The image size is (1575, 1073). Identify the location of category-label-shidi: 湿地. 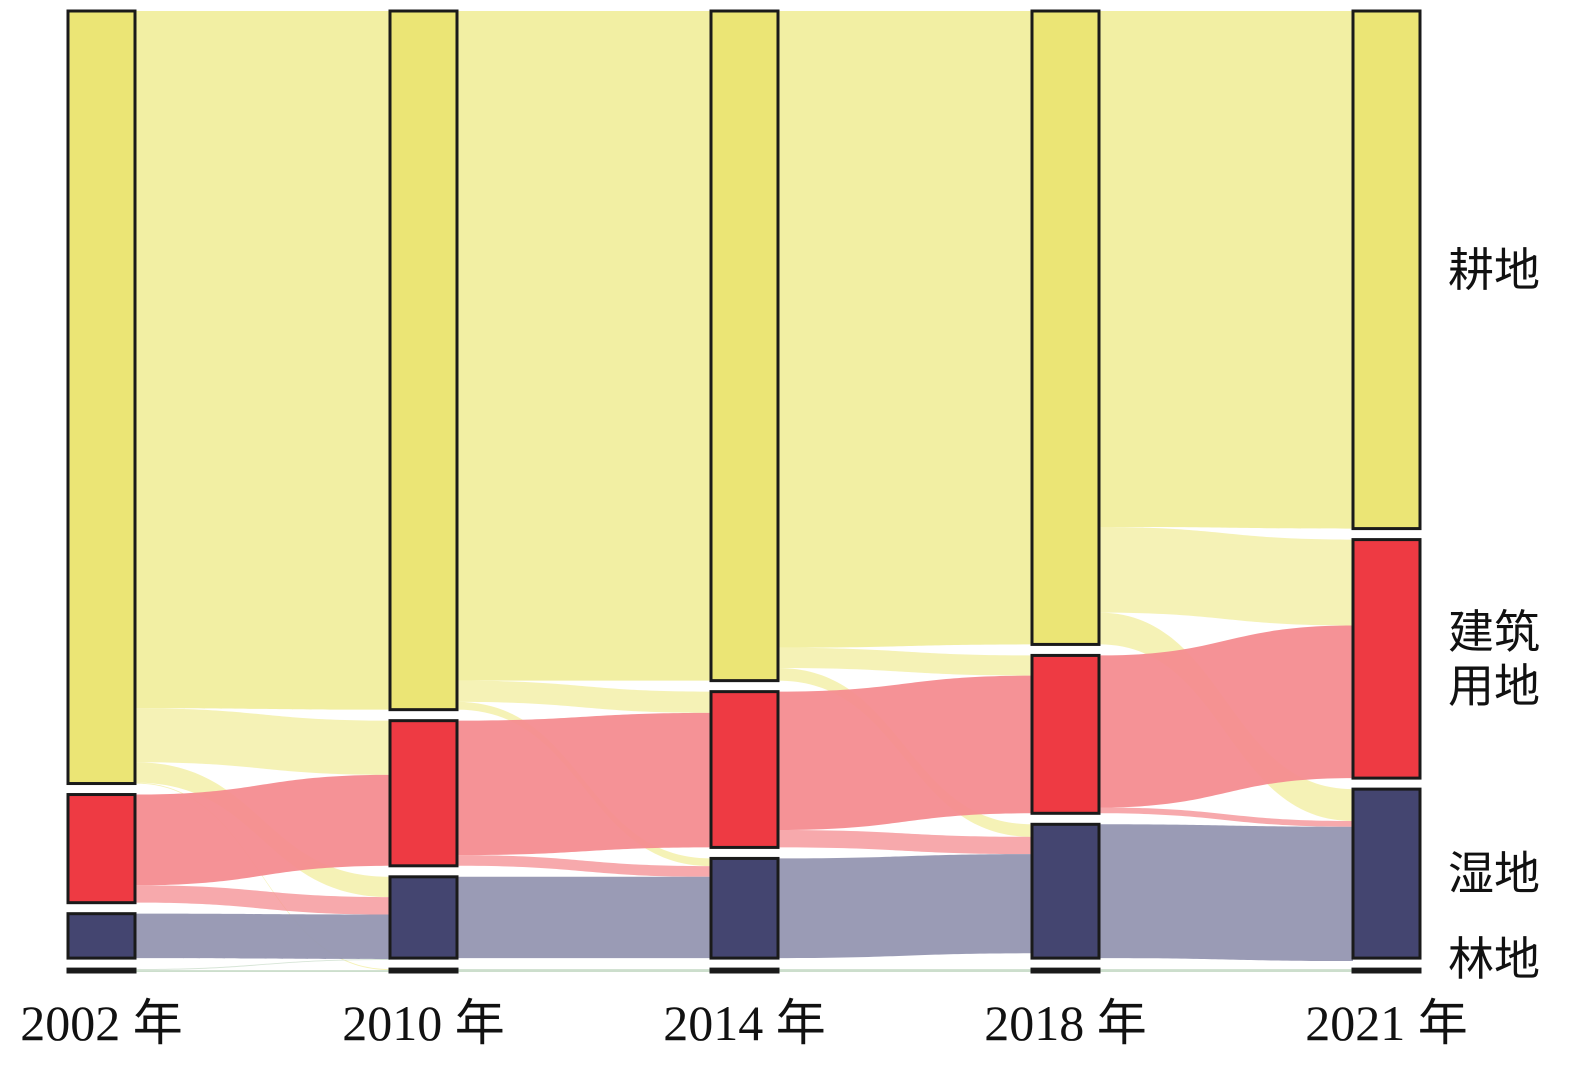
(1494, 874).